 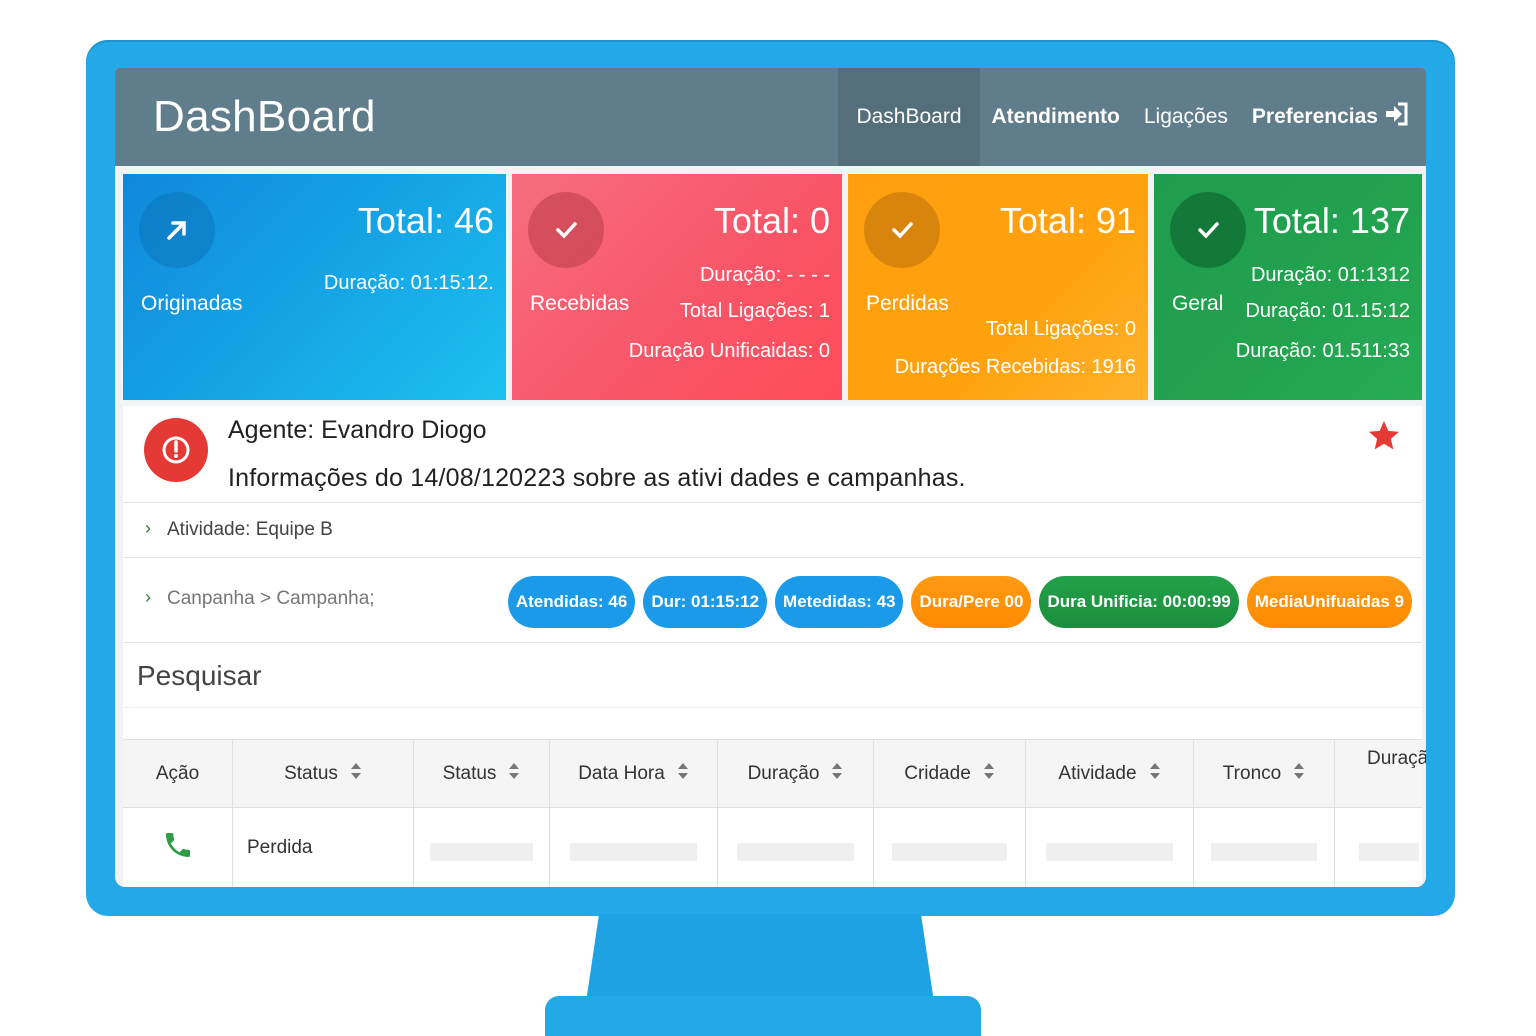 I want to click on card-line: Duração Unificaidas: 0, so click(x=729, y=351).